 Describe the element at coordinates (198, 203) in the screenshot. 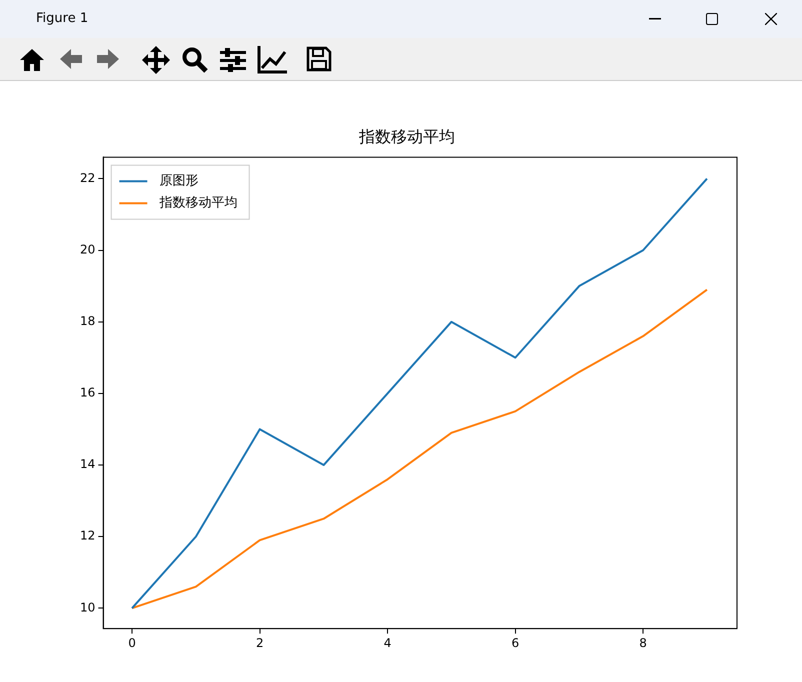

I see `legend-label: 指数移动平均` at that location.